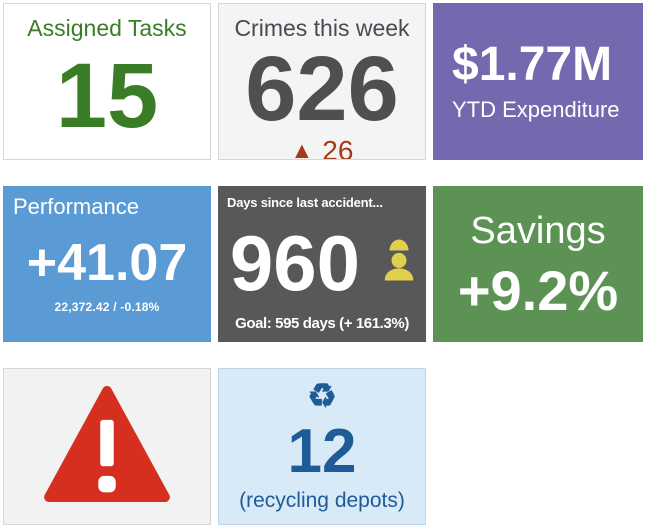 This screenshot has height=529, width=650. What do you see at coordinates (322, 395) in the screenshot?
I see `recycle-icon: ♻` at bounding box center [322, 395].